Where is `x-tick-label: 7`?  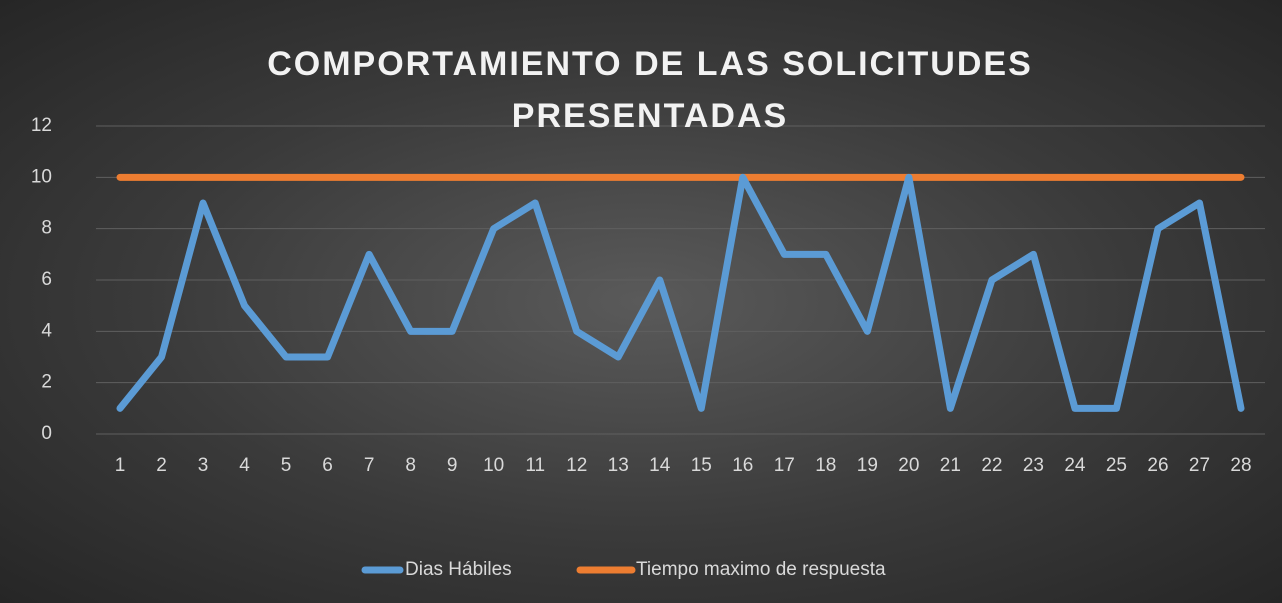 x-tick-label: 7 is located at coordinates (369, 465).